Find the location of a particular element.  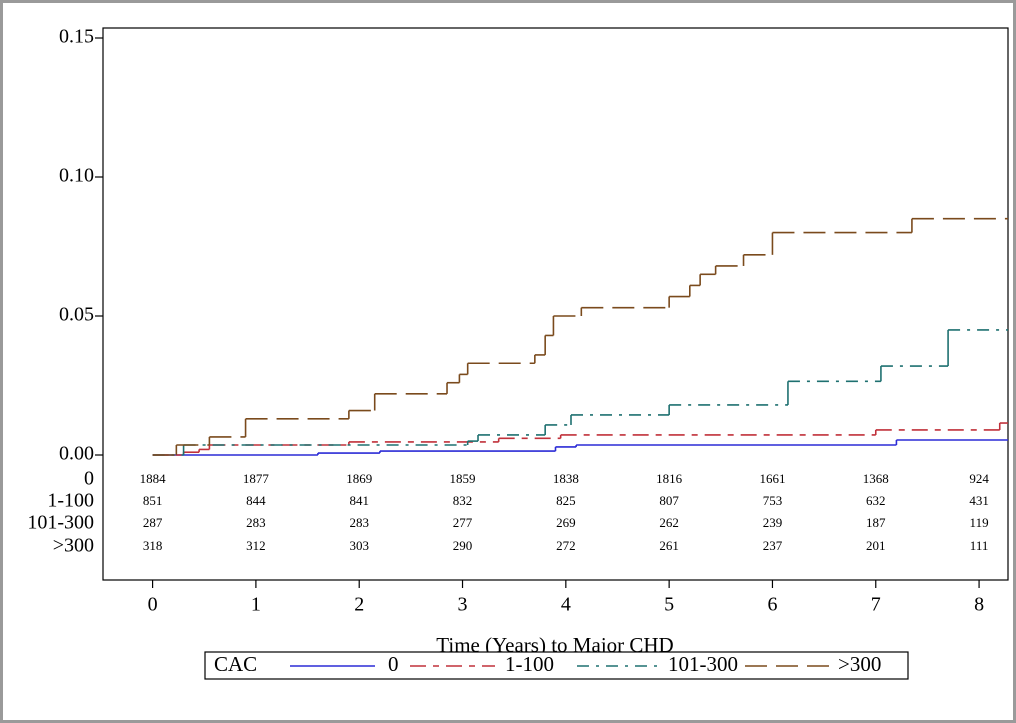

risk-count: 111 is located at coordinates (979, 545).